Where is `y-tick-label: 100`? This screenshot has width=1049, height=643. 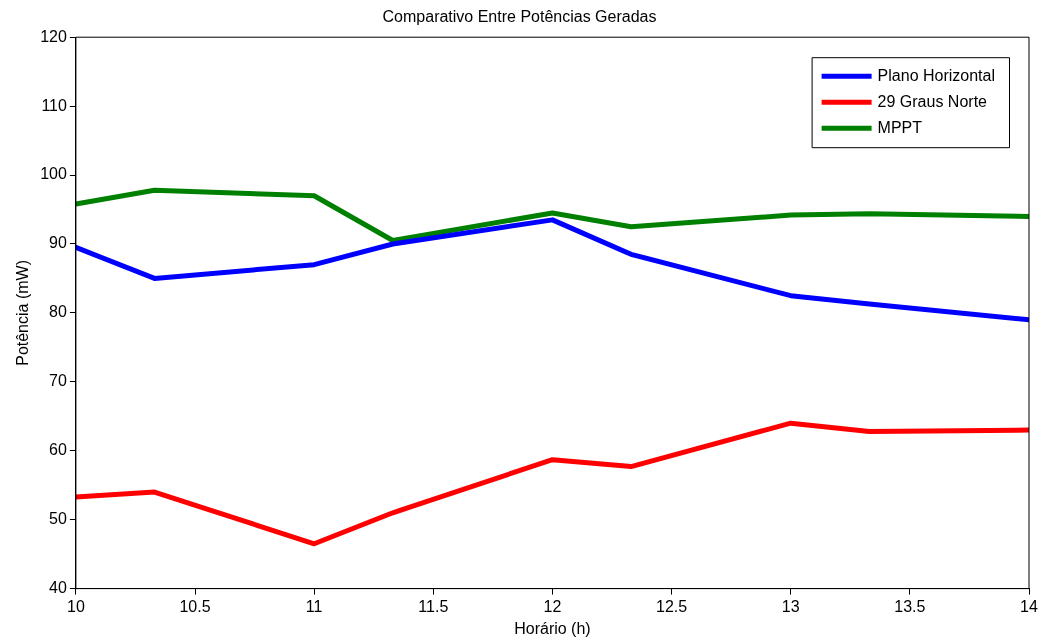
y-tick-label: 100 is located at coordinates (53, 174).